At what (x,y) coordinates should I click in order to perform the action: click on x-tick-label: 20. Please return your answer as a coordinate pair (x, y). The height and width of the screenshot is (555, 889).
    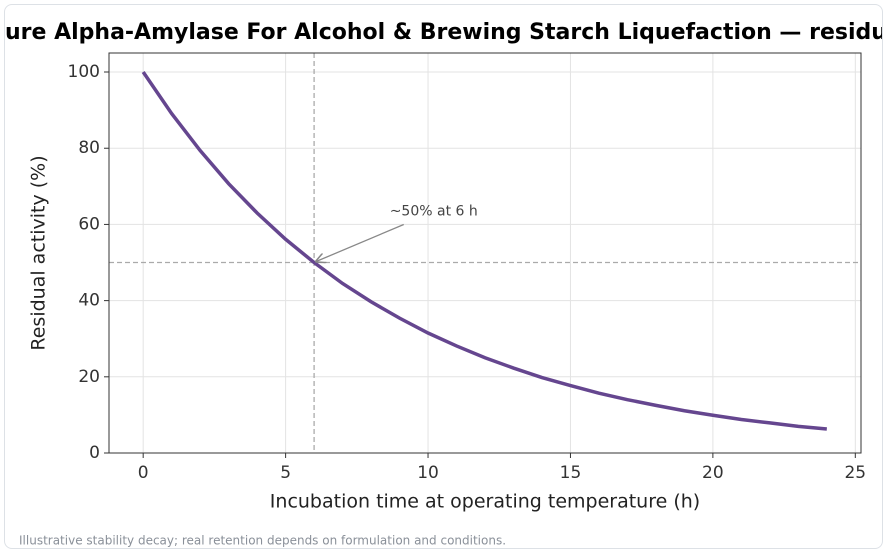
    Looking at the image, I should click on (713, 473).